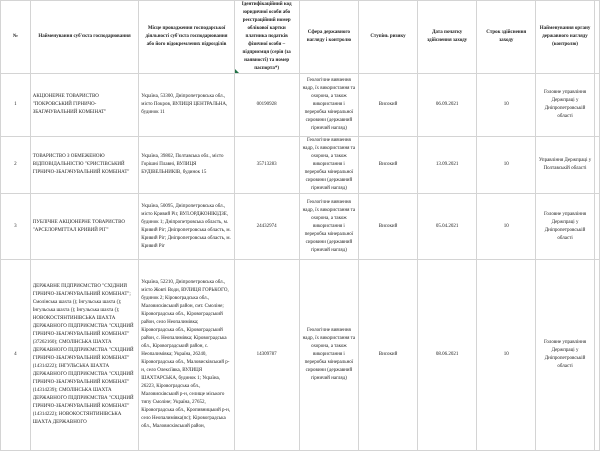 The width and height of the screenshot is (600, 451). Describe the element at coordinates (237, 71) in the screenshot. I see `comment-indicator-icon` at that location.